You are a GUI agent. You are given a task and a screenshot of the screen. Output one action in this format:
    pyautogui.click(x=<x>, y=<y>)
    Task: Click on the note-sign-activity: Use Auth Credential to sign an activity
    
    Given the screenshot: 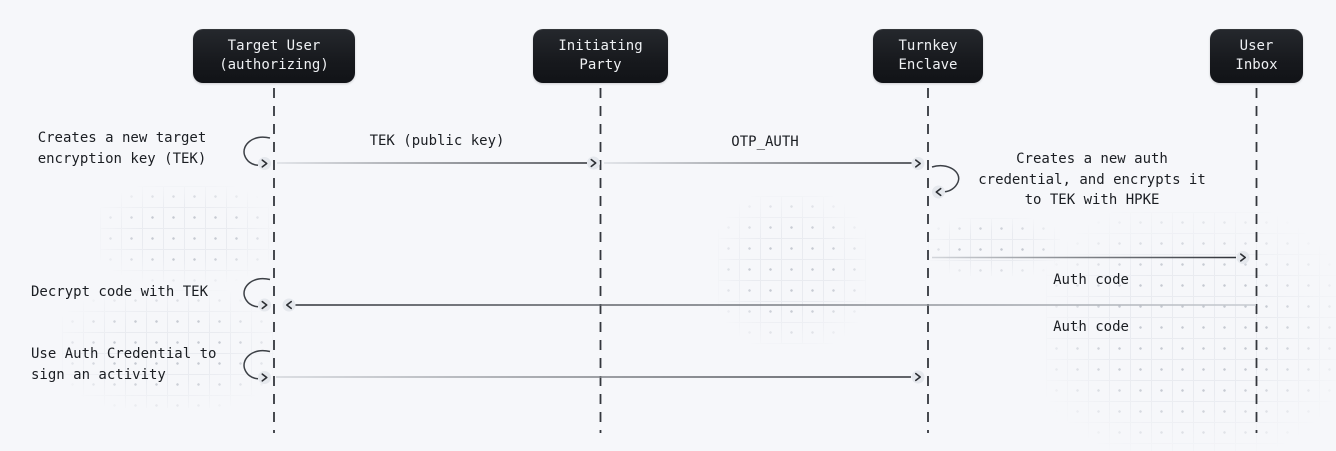 What is the action you would take?
    pyautogui.click(x=123, y=365)
    